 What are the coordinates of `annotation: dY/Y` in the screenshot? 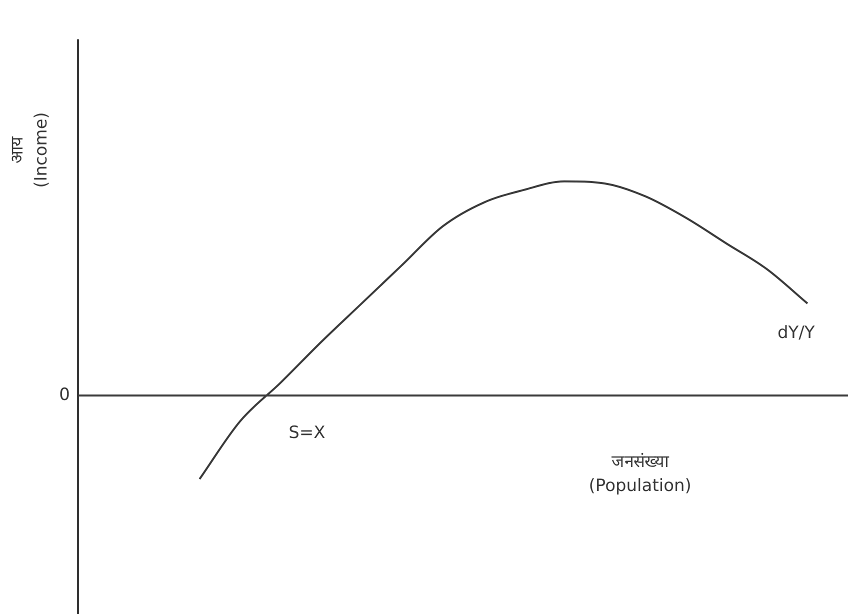 It's located at (796, 332).